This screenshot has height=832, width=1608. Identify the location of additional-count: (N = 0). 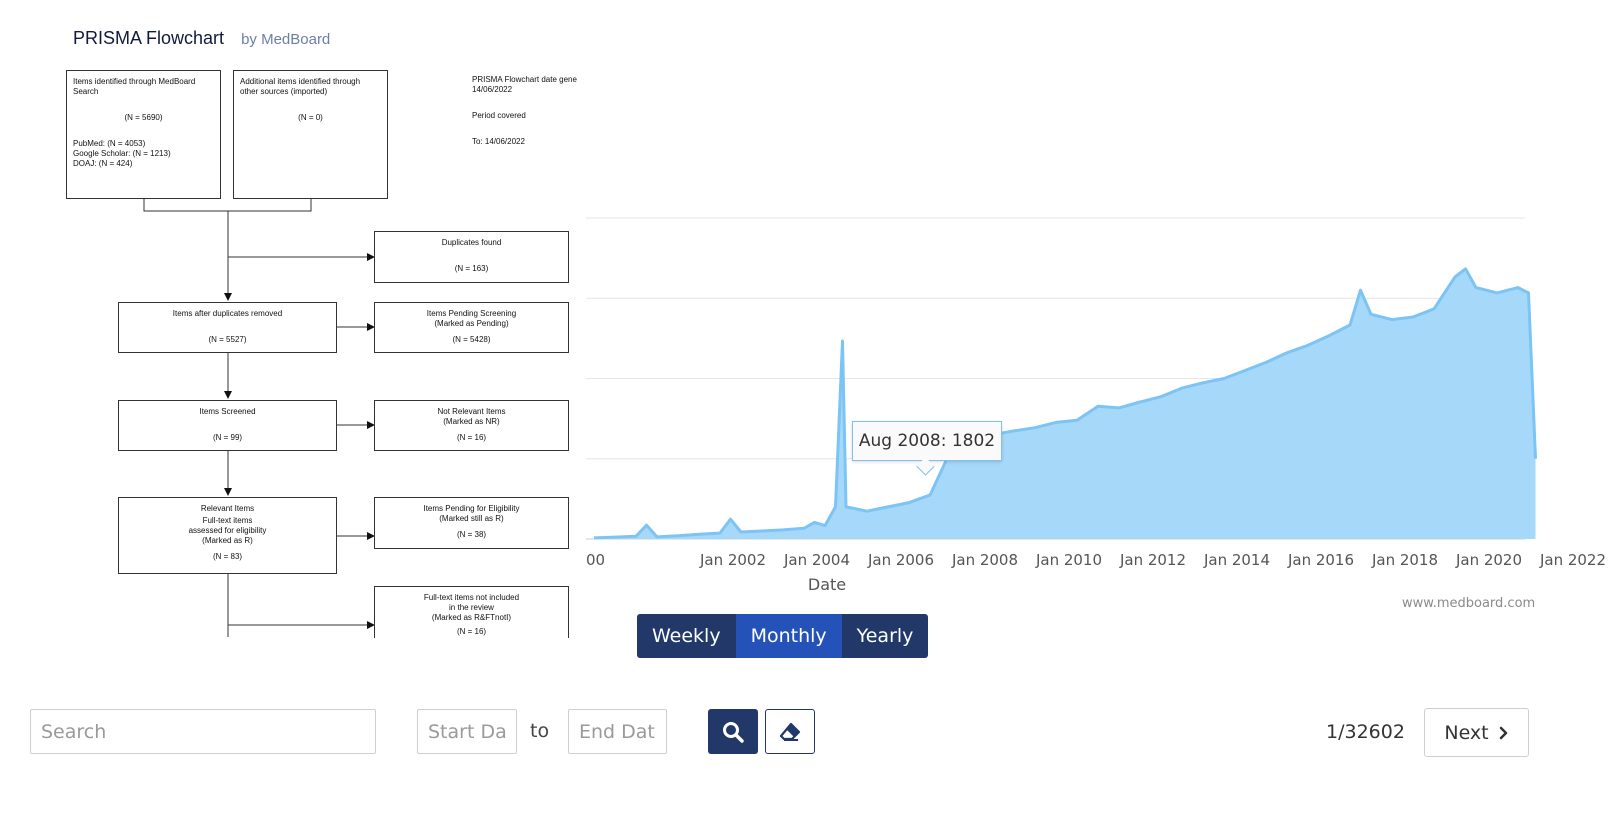
(310, 117).